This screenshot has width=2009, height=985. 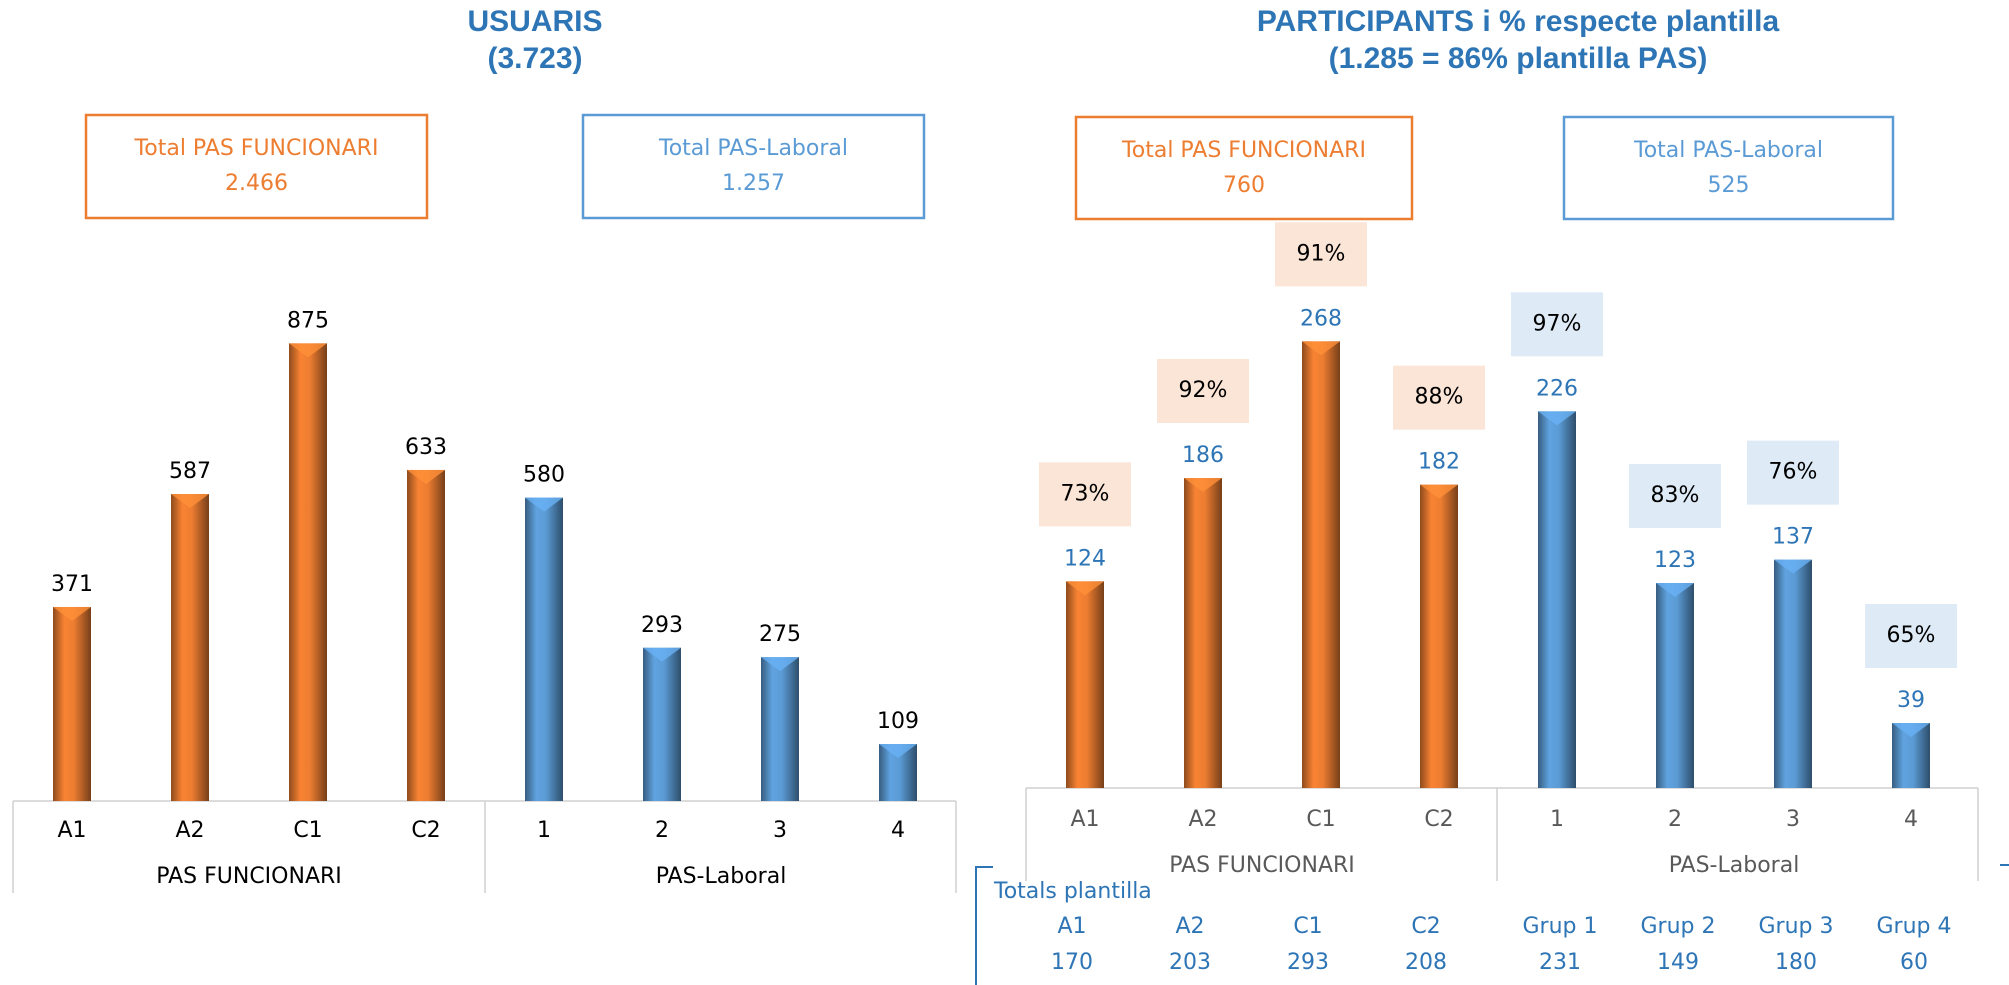 What do you see at coordinates (1439, 462) in the screenshot?
I see `data-label: 182` at bounding box center [1439, 462].